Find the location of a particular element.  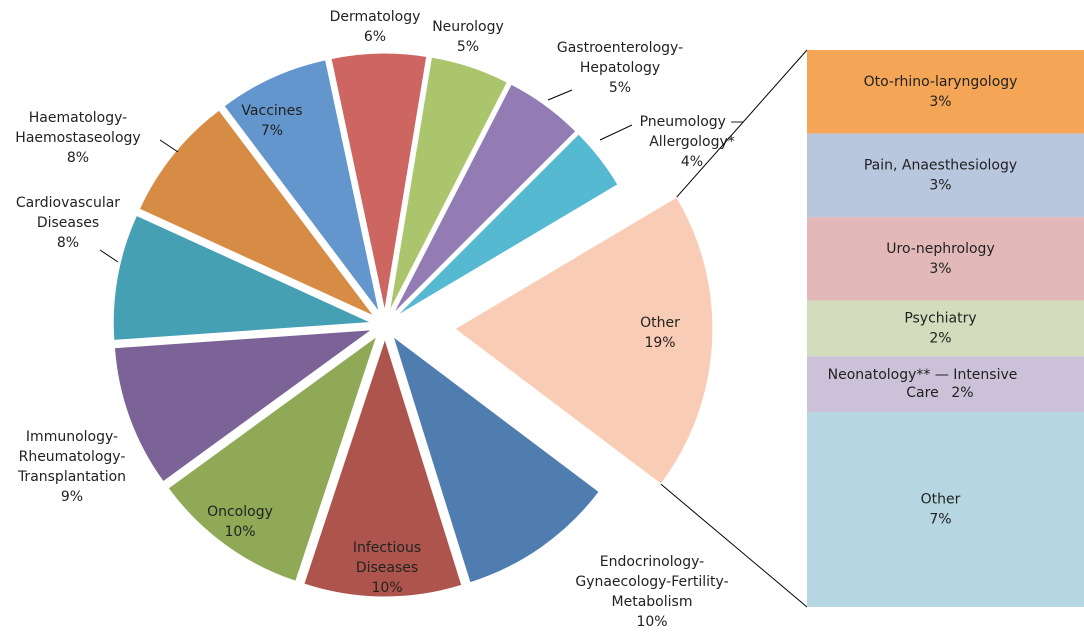

slice-label: Pneumology — Allergology* is located at coordinates (692, 132).